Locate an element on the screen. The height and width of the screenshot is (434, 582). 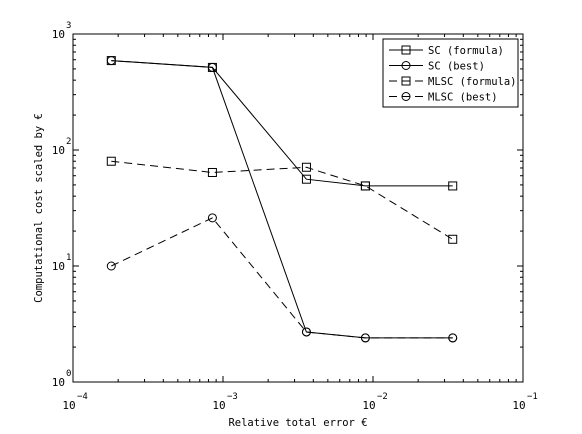
legend-label-sc-formula: SC (formula) is located at coordinates (466, 51).